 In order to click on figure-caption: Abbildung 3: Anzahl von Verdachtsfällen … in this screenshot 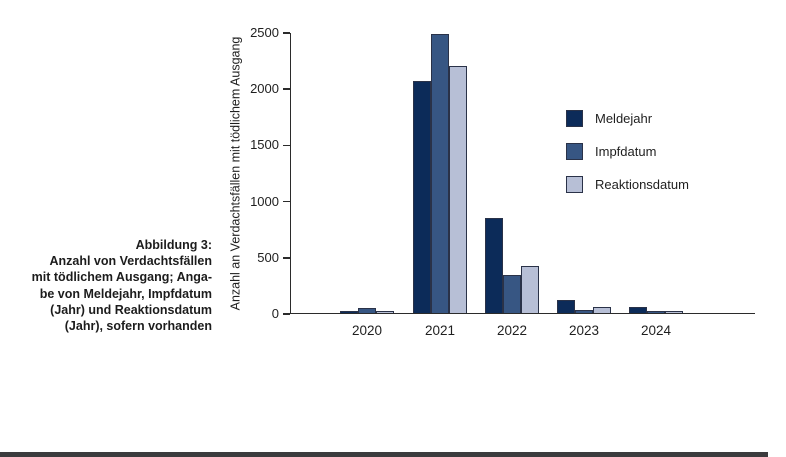, I will do `click(121, 286)`.